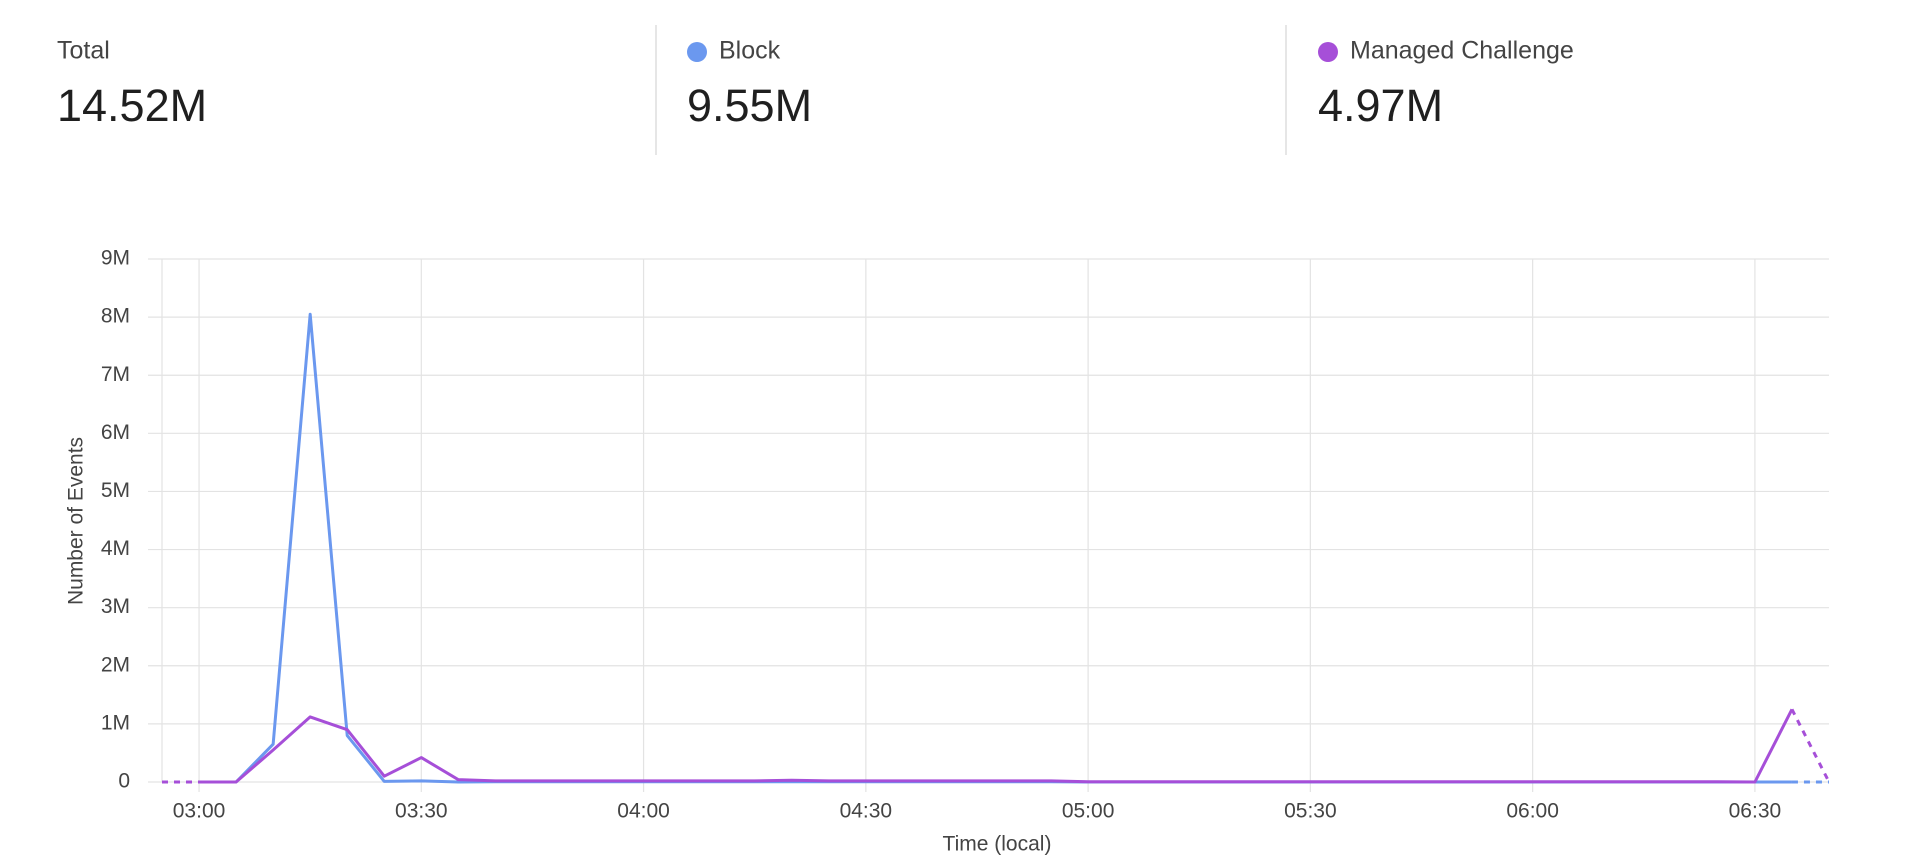 The height and width of the screenshot is (857, 1920). What do you see at coordinates (199, 811) in the screenshot?
I see `x-tick-label: 03:00` at bounding box center [199, 811].